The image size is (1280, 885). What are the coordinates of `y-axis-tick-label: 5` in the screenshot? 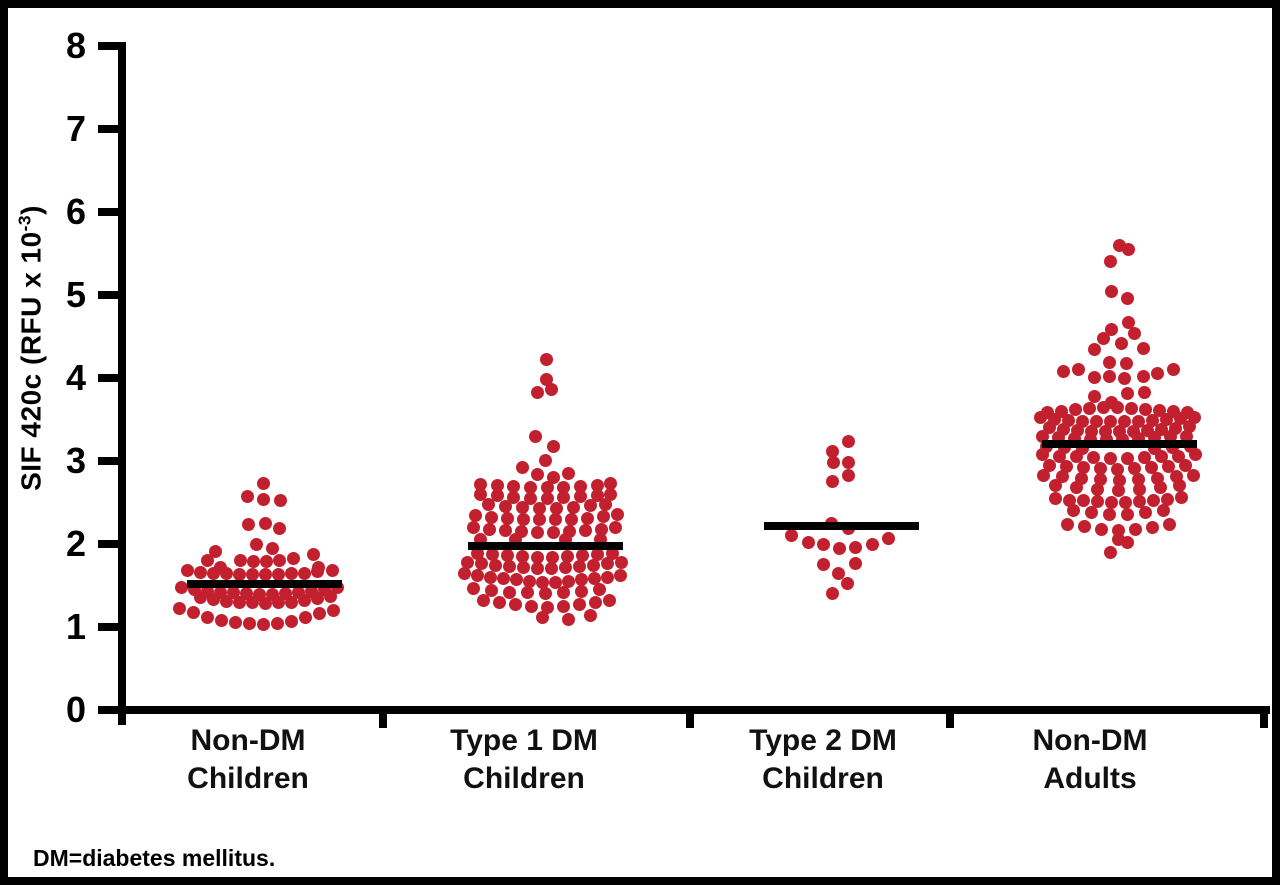 It's located at (75, 294).